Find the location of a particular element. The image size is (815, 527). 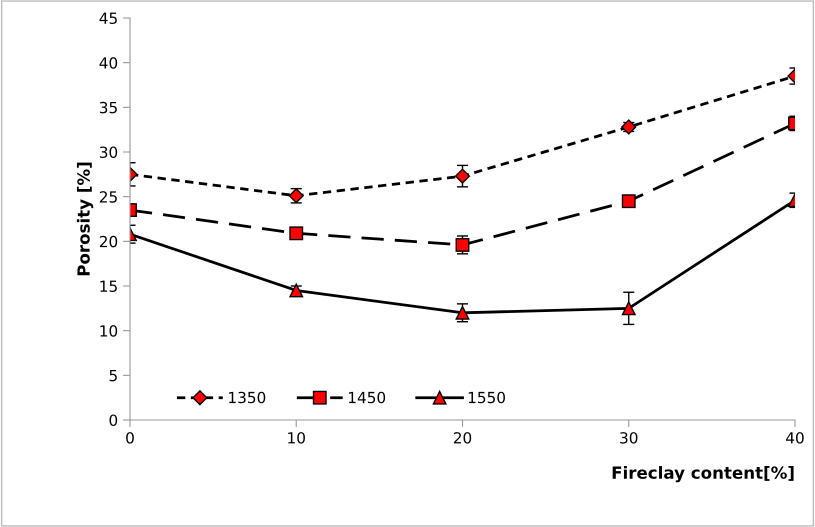

x-tick-label: 40 is located at coordinates (795, 438).